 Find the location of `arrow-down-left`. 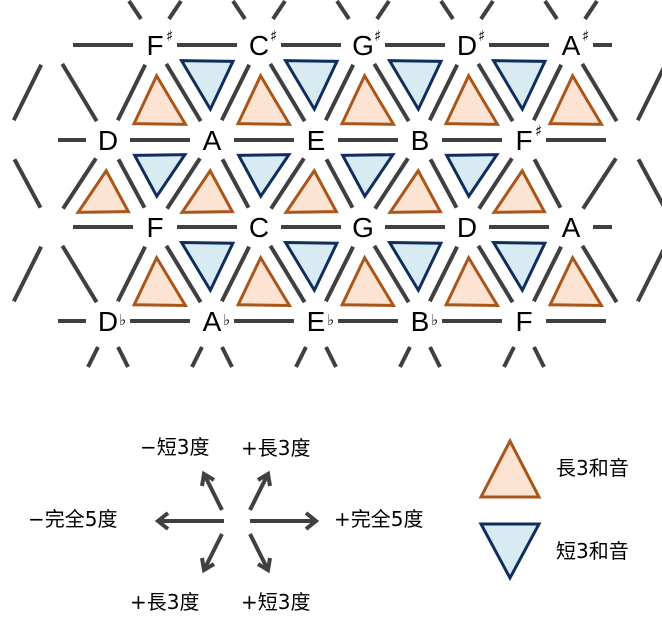

arrow-down-left is located at coordinates (212, 553).